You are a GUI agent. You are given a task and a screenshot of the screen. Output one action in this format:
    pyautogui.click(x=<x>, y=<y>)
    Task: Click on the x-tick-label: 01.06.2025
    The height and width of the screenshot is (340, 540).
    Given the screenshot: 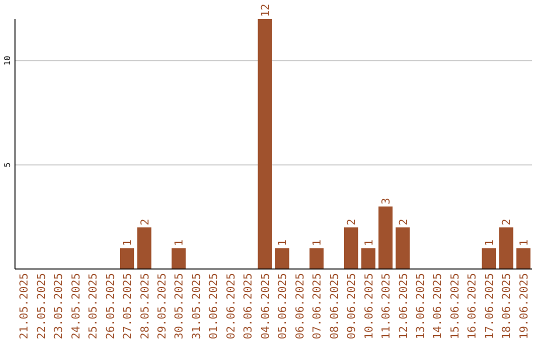 What is the action you would take?
    pyautogui.click(x=213, y=306)
    